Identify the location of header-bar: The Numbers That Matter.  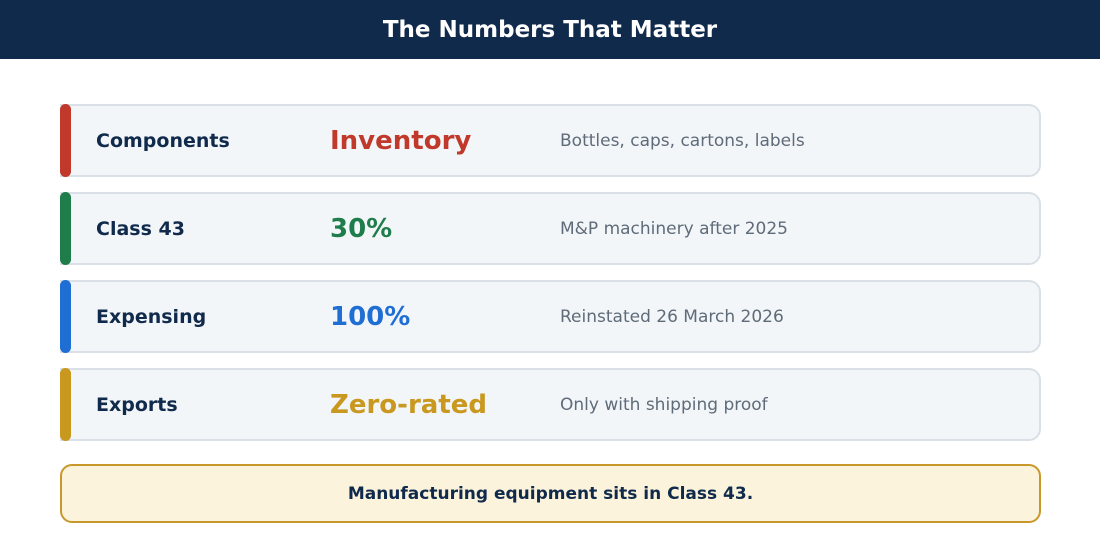
(550, 29).